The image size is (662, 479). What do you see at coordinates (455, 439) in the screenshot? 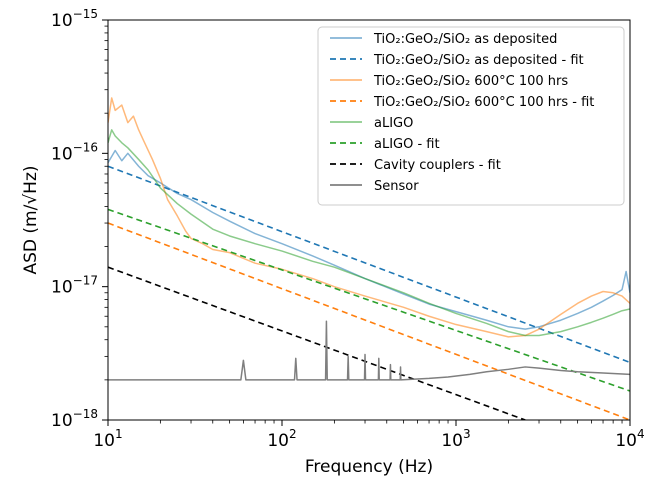
I see `x-tick-label: 10³` at bounding box center [455, 439].